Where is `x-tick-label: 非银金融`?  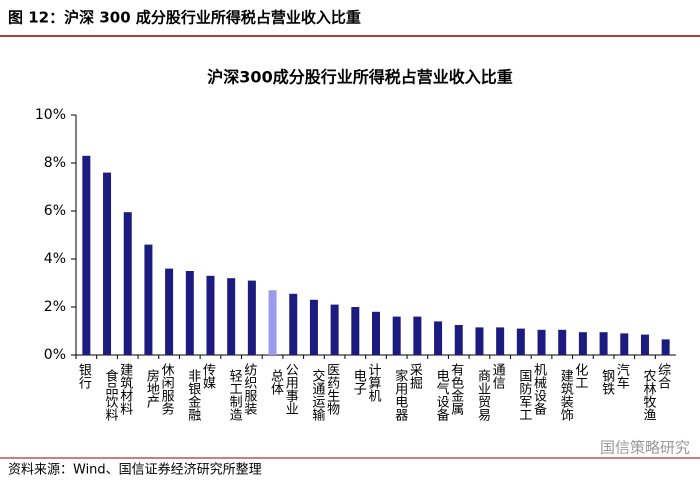
x-tick-label: 非银金融 is located at coordinates (193, 395).